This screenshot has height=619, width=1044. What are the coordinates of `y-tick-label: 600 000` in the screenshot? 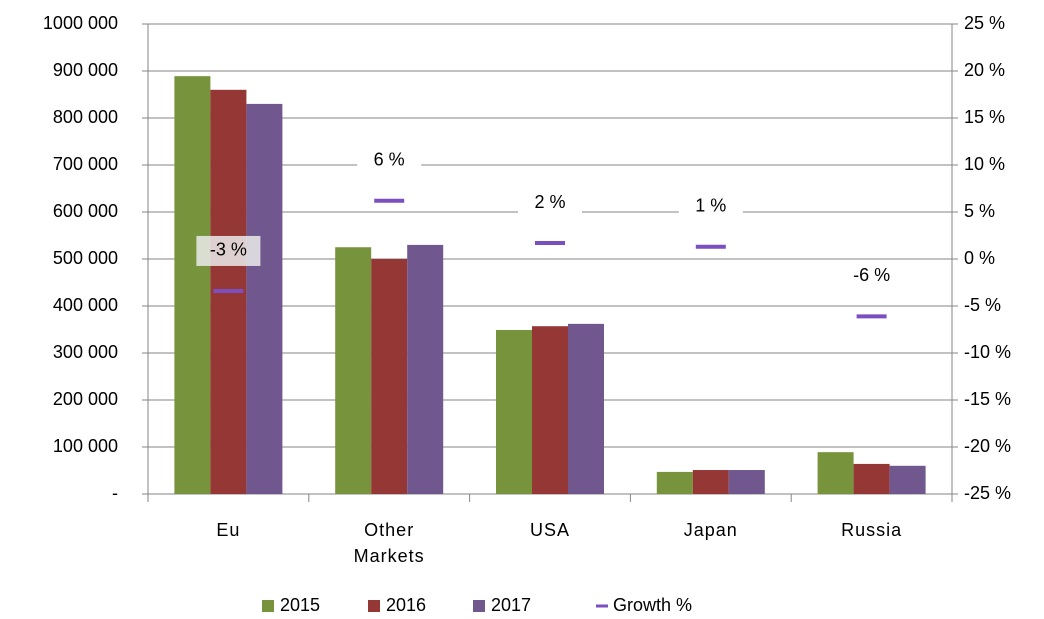 It's located at (85, 211).